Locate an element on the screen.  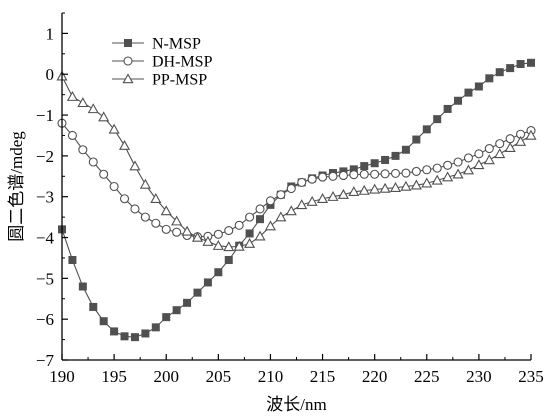
x-tick-label: 215 is located at coordinates (323, 376).